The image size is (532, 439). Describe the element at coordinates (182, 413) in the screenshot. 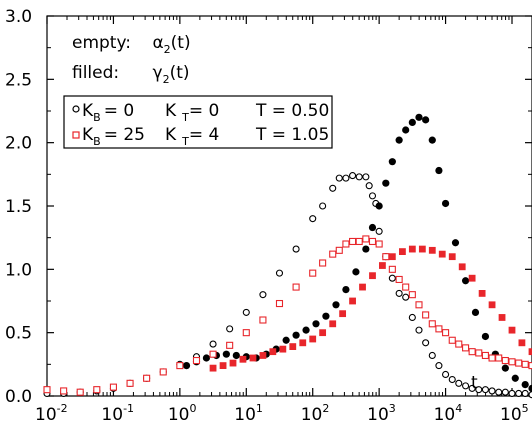

I see `x-tick-label: 10⁰` at that location.